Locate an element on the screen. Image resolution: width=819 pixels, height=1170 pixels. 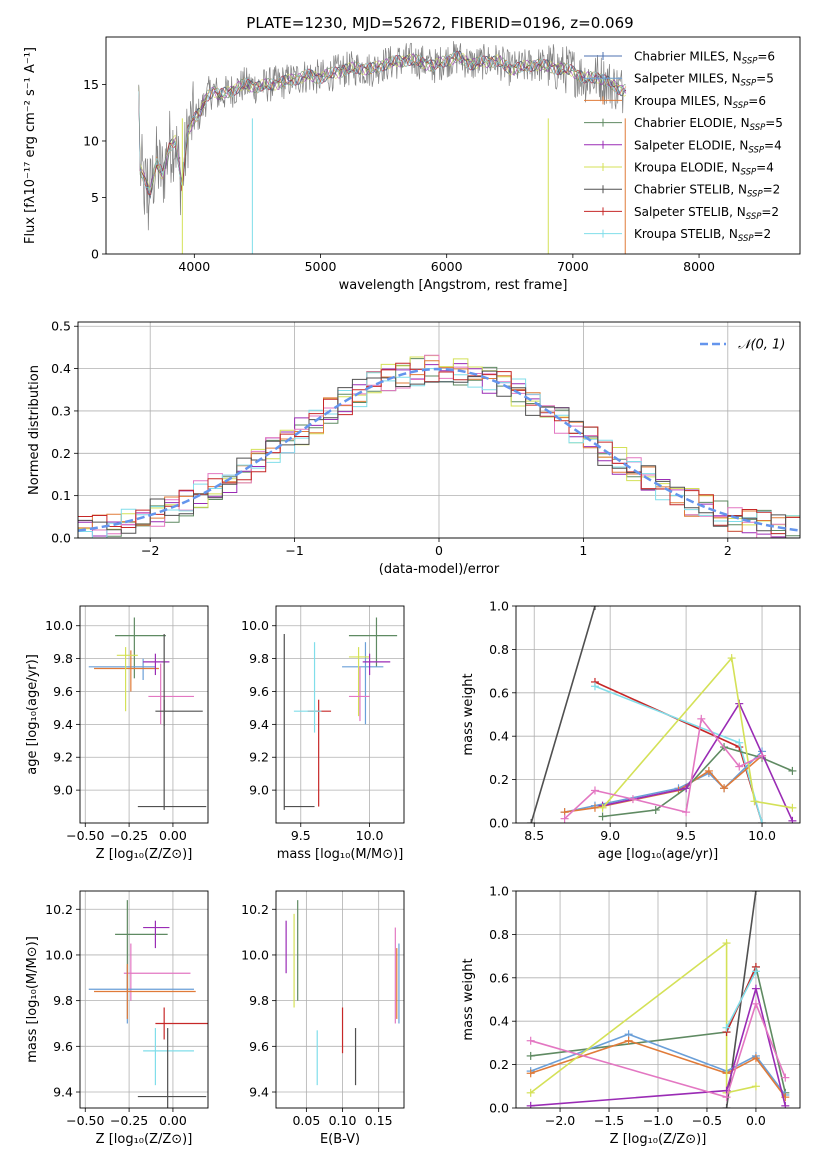
y-tick-label: 0.0 is located at coordinates (499, 1108).